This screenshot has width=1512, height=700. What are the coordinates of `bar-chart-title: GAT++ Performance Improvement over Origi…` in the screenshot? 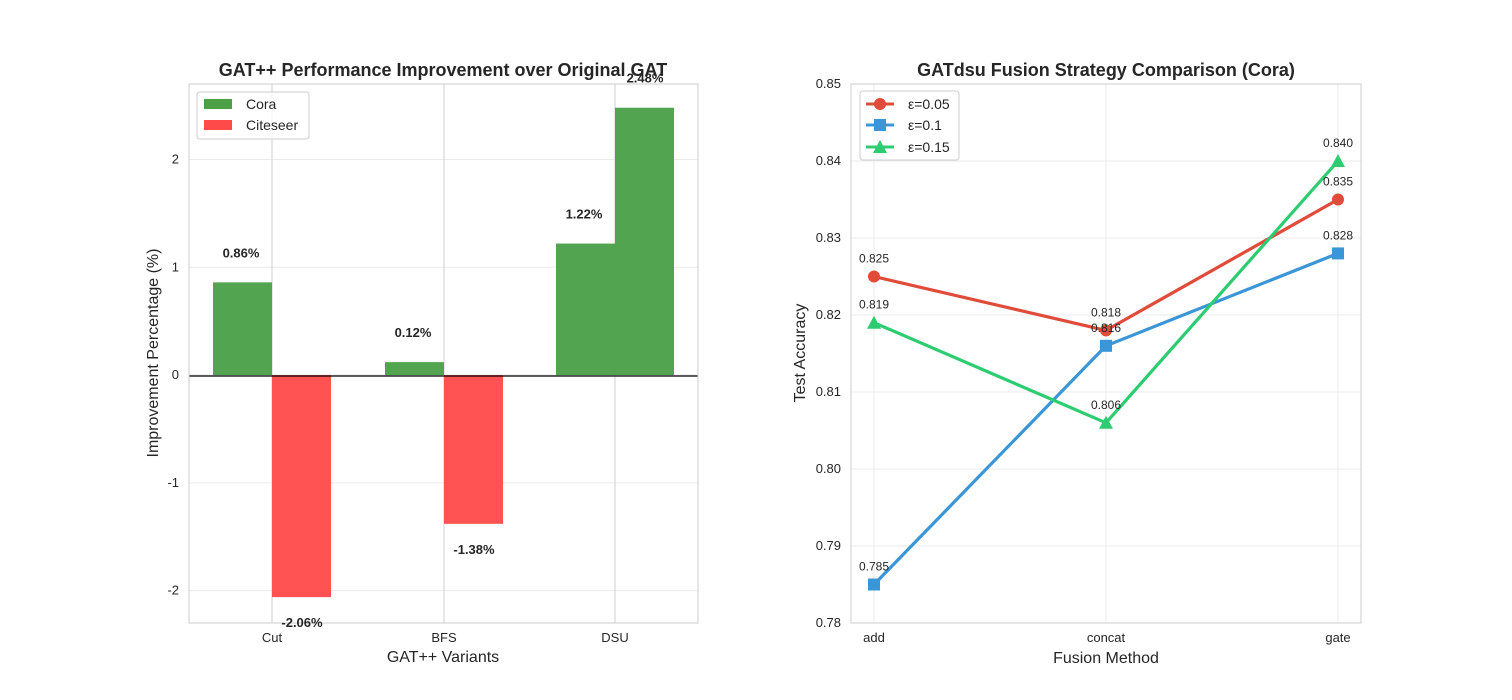 It's located at (443, 70).